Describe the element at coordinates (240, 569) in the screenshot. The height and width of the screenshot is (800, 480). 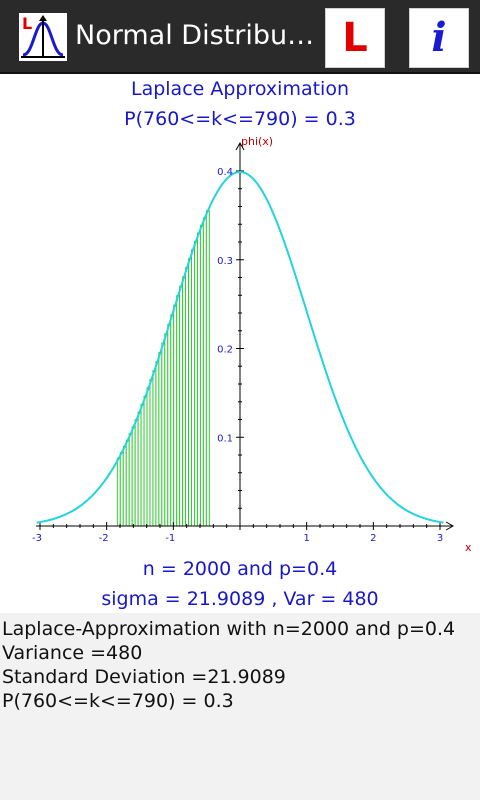
I see `parameters-line: n = 2000 and p=0.4` at that location.